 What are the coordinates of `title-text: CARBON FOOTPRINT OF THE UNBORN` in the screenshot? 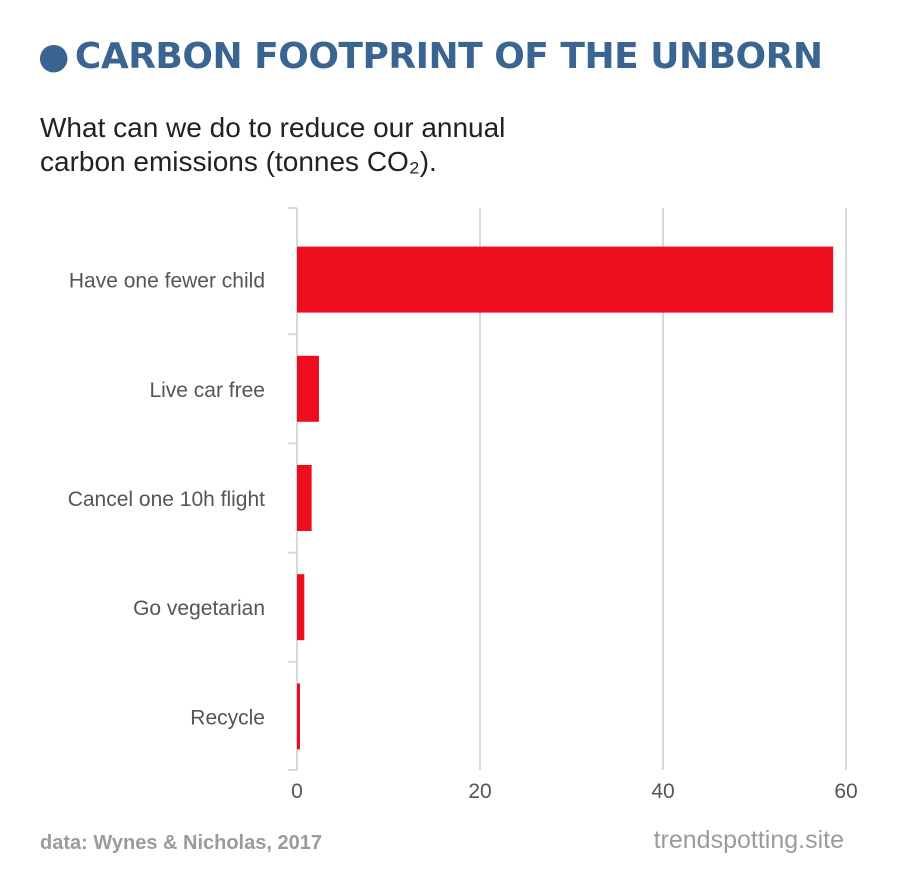 It's located at (448, 56).